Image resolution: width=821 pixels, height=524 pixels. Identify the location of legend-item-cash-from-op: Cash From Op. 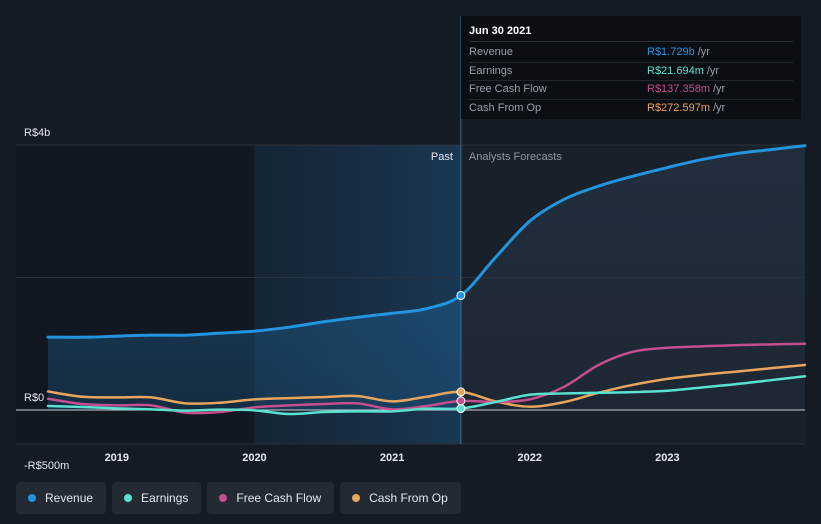
(400, 498).